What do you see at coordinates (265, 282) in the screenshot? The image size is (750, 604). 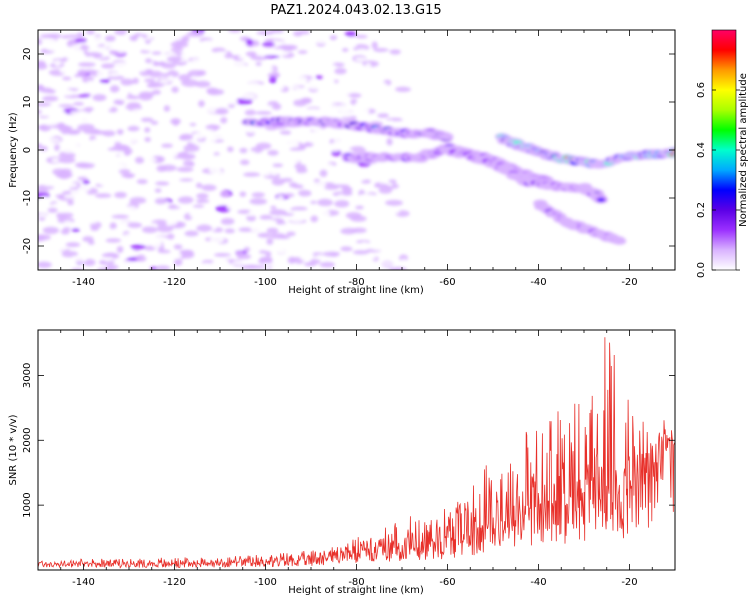 I see `spectrogram-xtick-label: -100` at bounding box center [265, 282].